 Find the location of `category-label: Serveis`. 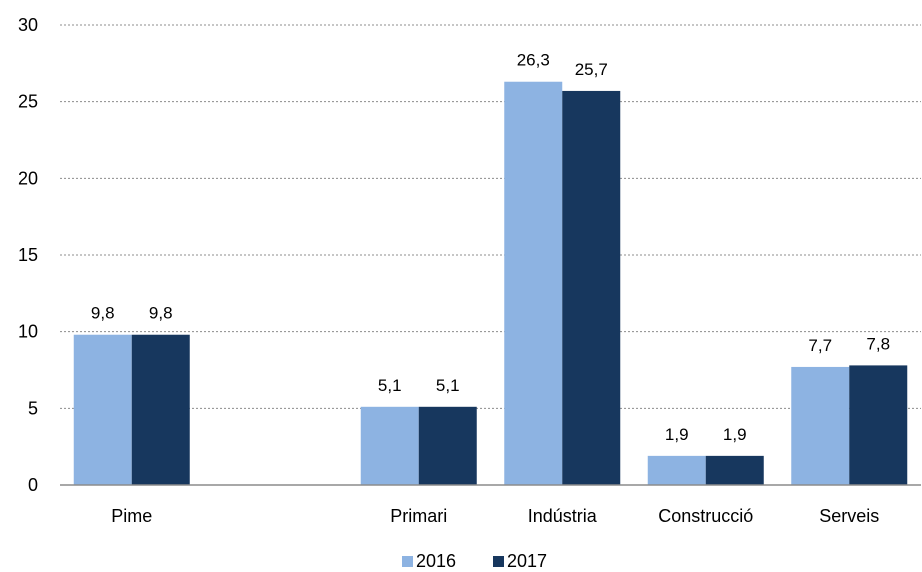

category-label: Serveis is located at coordinates (849, 516).